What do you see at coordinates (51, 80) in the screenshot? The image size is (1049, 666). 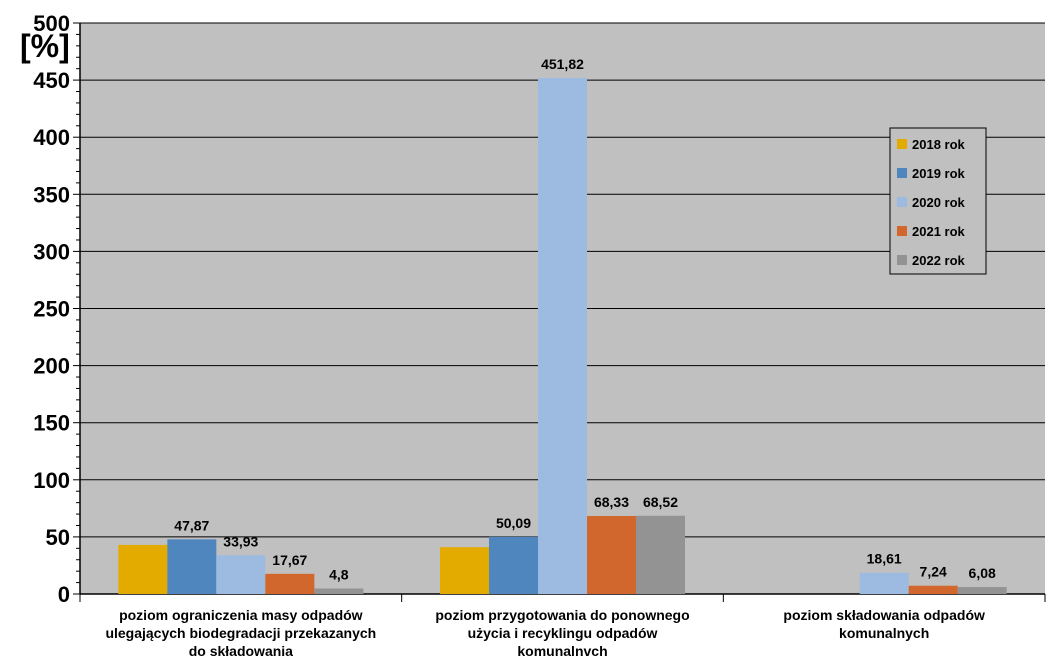 I see `y-tick-label: 450` at bounding box center [51, 80].